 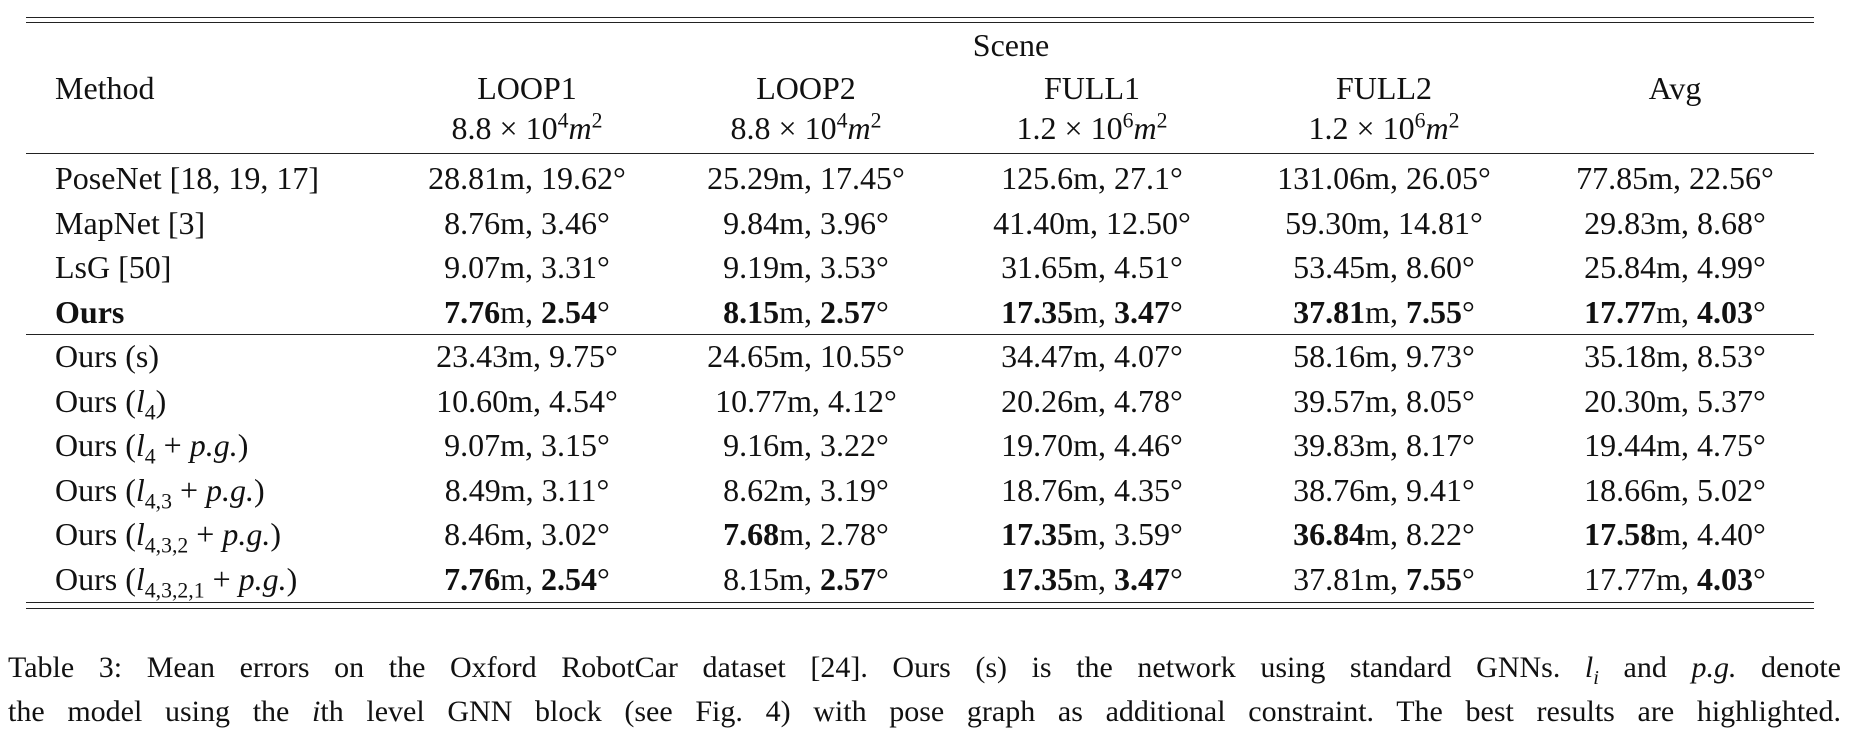 What do you see at coordinates (527, 534) in the screenshot?
I see `result-cell: 8.46m, 3.02°` at bounding box center [527, 534].